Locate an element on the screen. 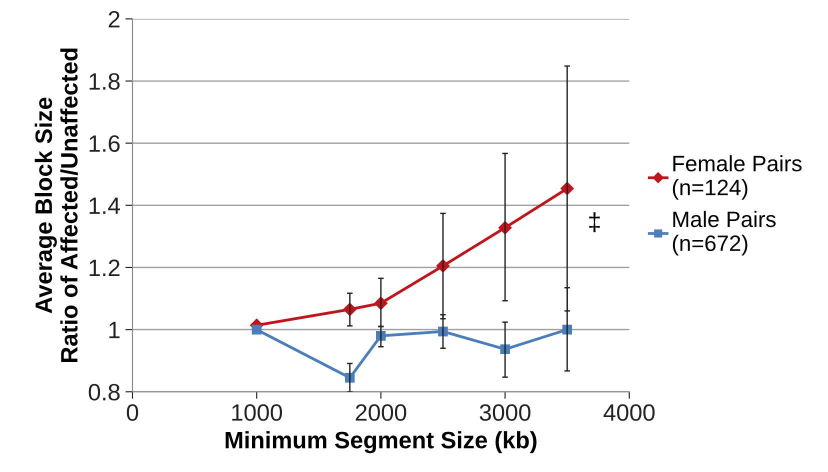  x-tick-label: 1000 is located at coordinates (257, 412).